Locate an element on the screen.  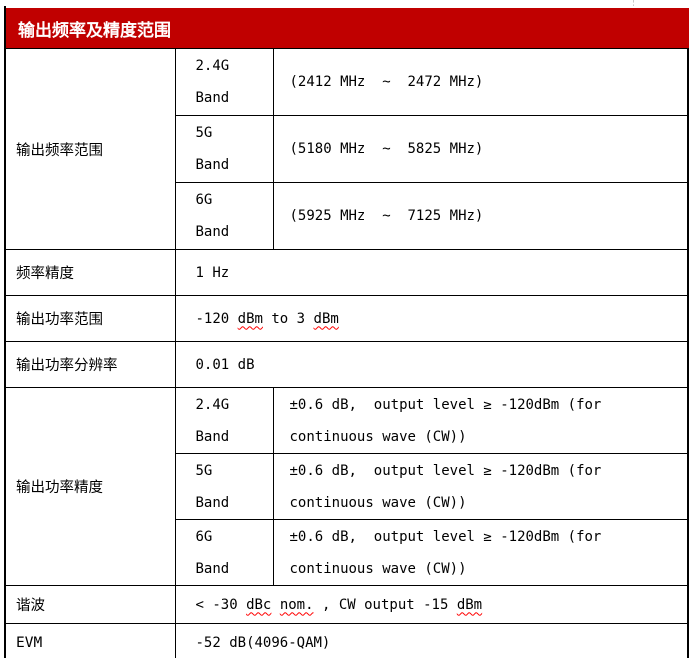
table-row-power-resolution: 输出功率分辨率 0.01 dB is located at coordinates (346, 364).